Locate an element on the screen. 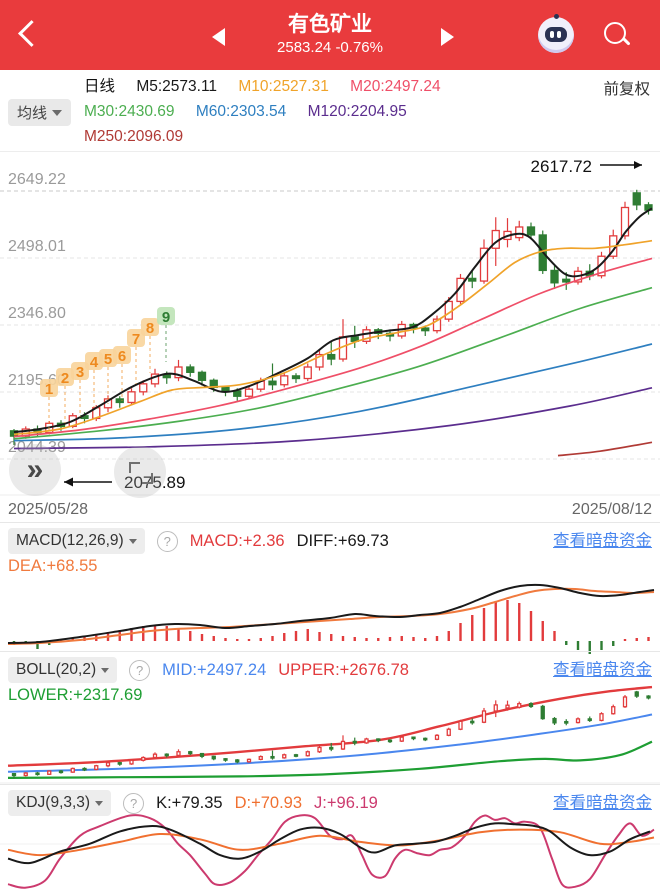  ma-settings-button: 均线 is located at coordinates (40, 112).